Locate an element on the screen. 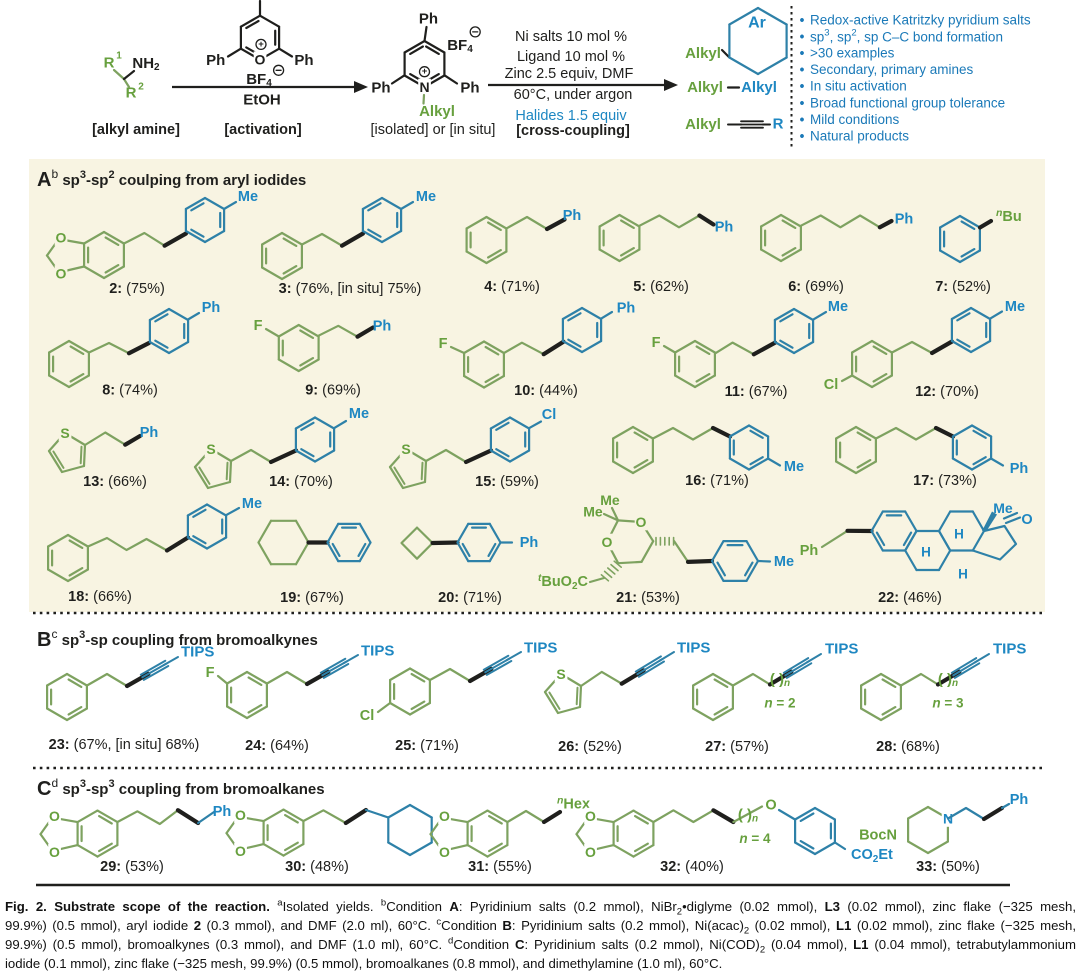 This screenshot has height=980, width=1080. svg-text: 31: (55%) is located at coordinates (500, 867).